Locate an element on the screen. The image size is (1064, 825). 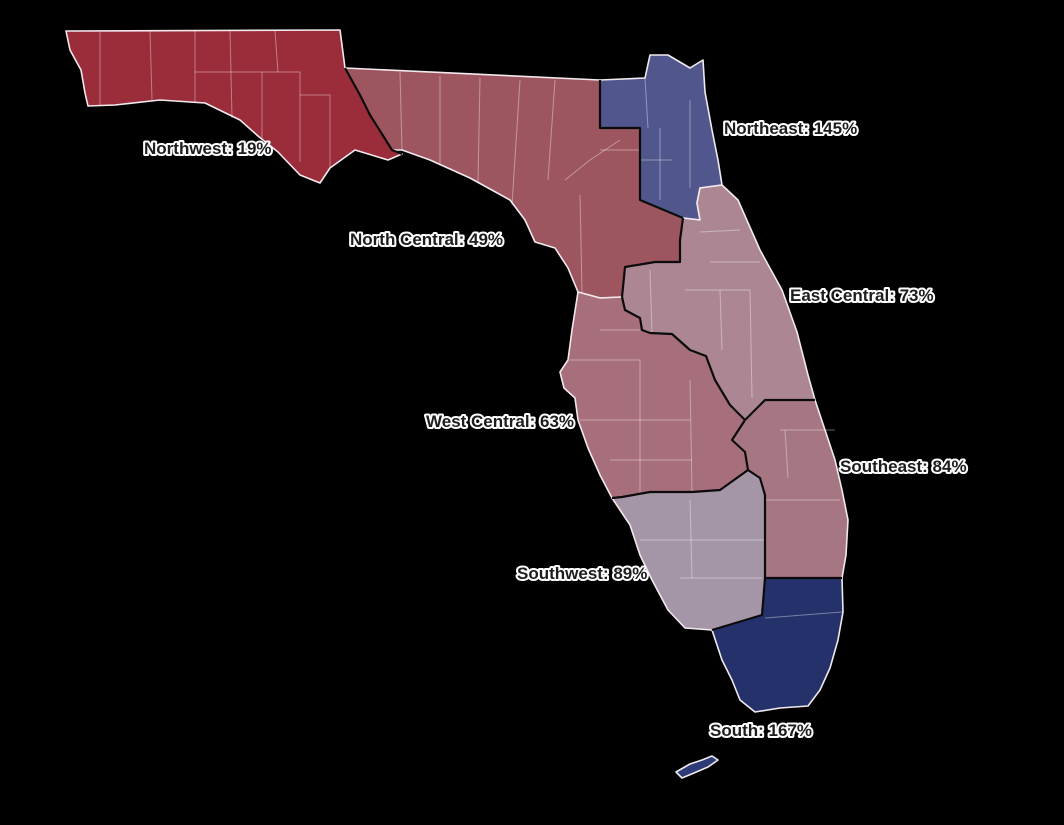
label-northwest: Northwest: 19% is located at coordinates (208, 148).